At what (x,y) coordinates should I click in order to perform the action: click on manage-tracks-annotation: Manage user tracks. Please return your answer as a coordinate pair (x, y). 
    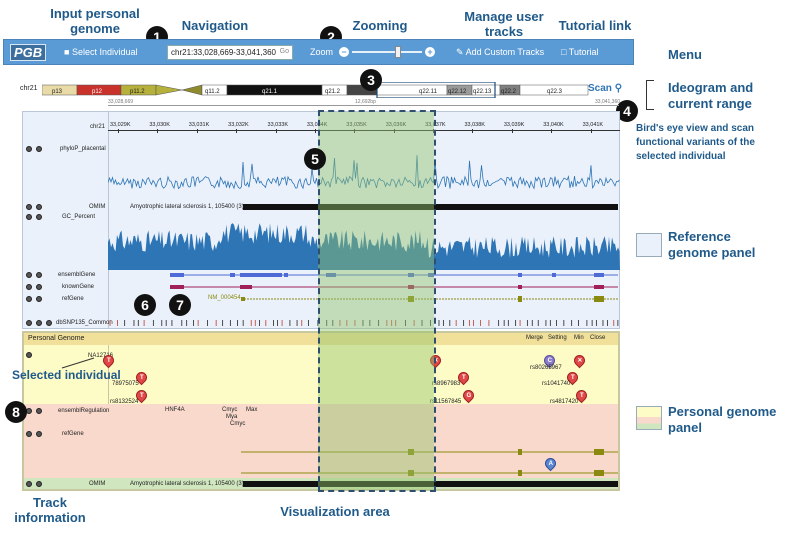
    Looking at the image, I should click on (504, 24).